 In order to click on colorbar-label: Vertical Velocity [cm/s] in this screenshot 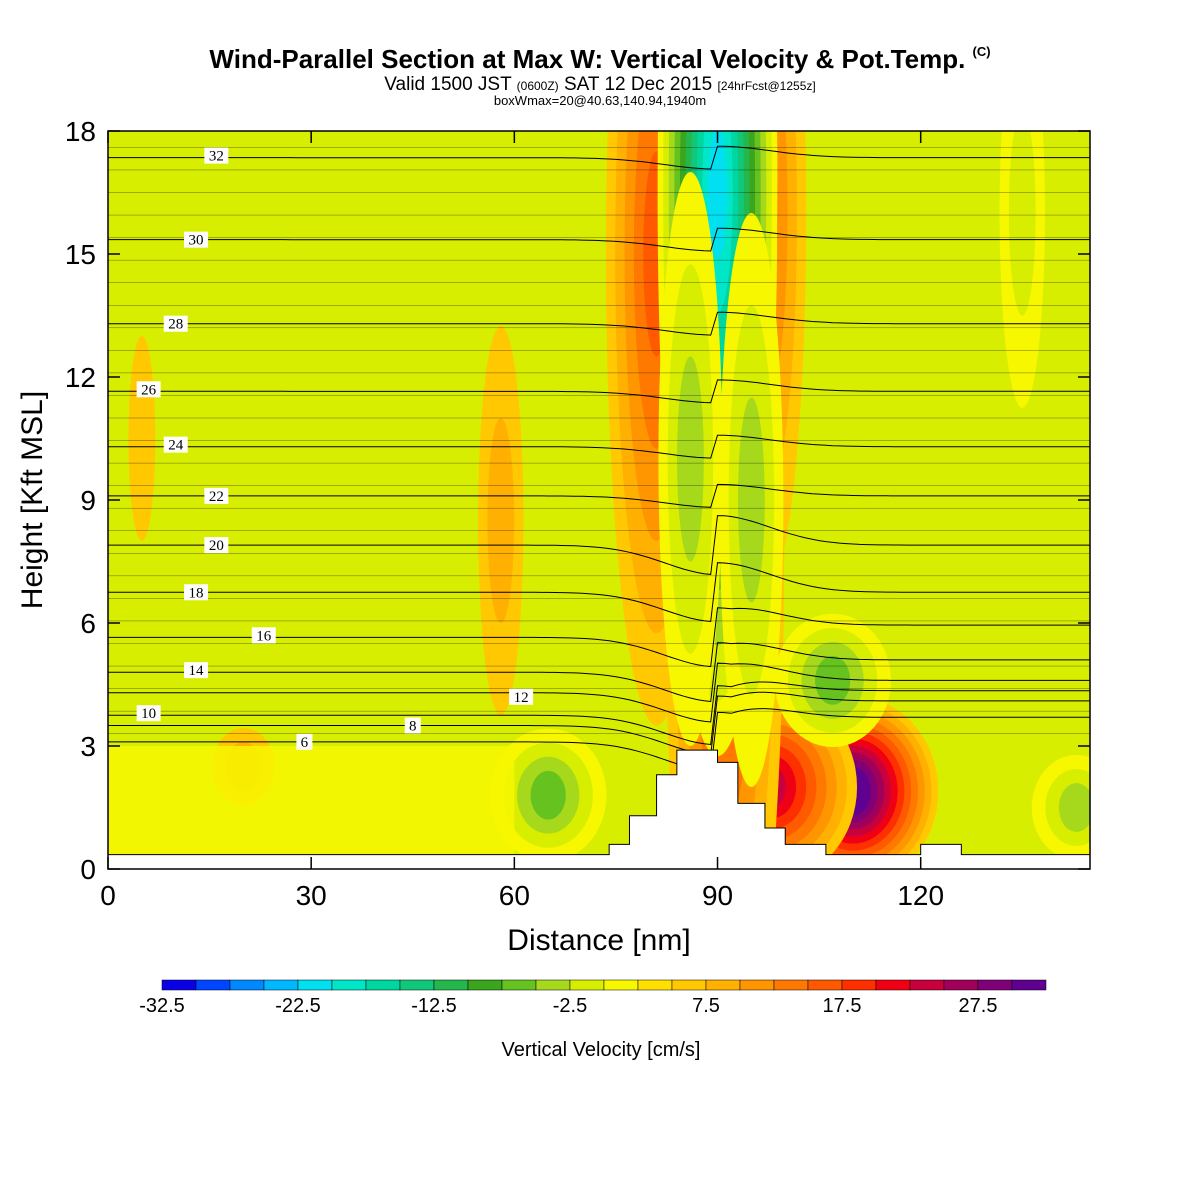, I will do `click(601, 1050)`.